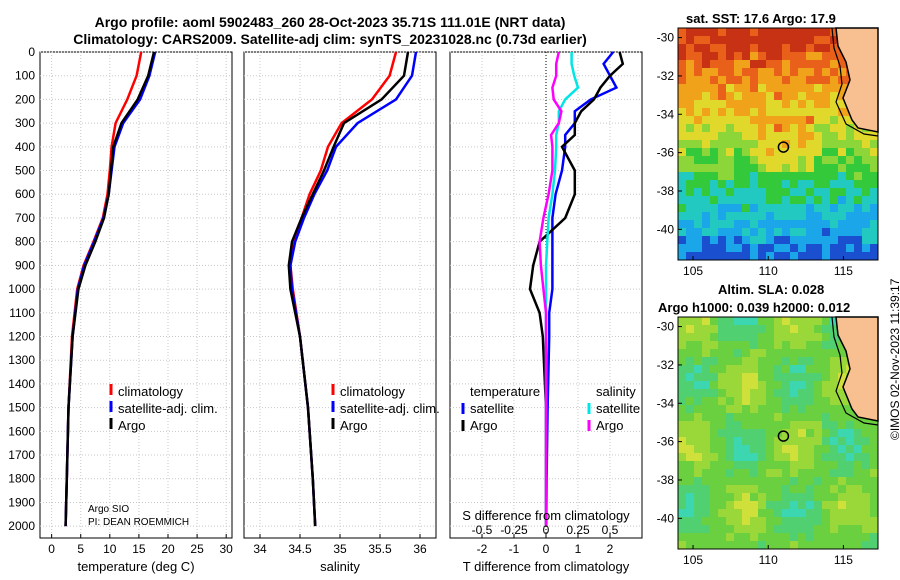 This screenshot has height=580, width=900. Describe the element at coordinates (80, 549) in the screenshot. I see `x-tick-label: 5` at that location.